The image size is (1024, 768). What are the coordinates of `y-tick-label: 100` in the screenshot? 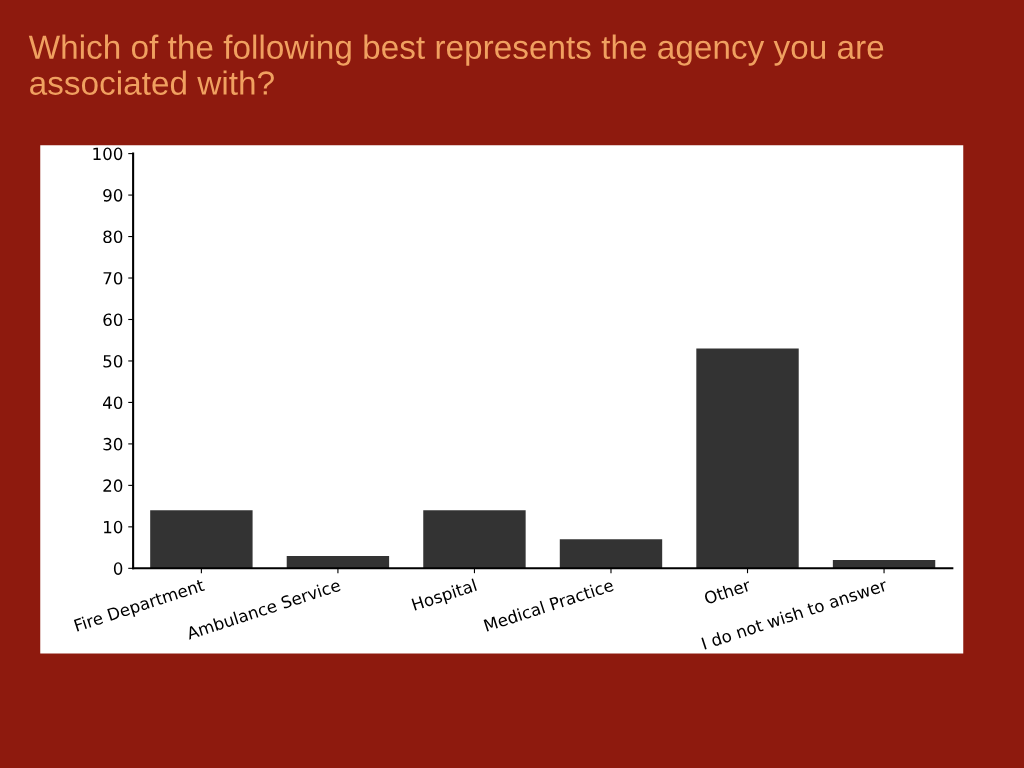 It's located at (108, 154).